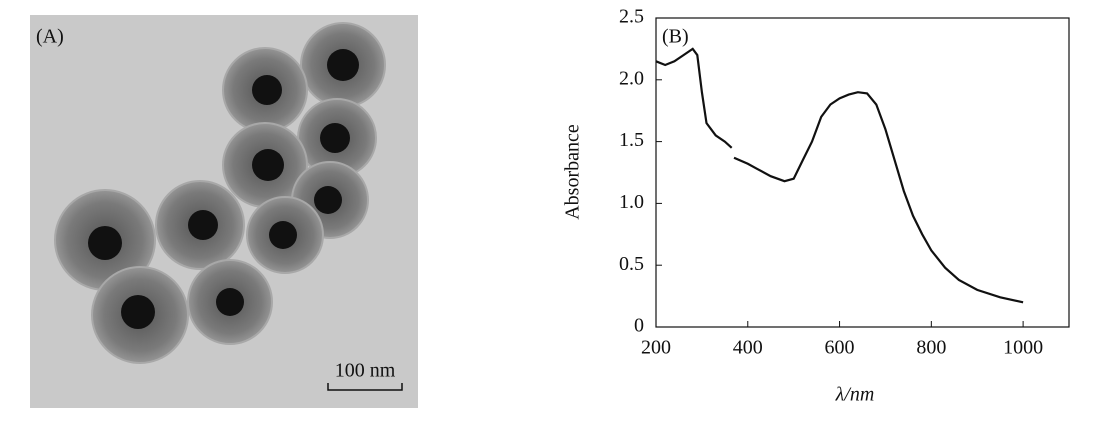 Image resolution: width=1105 pixels, height=433 pixels. What do you see at coordinates (1023, 348) in the screenshot?
I see `x-tick-label: 1000` at bounding box center [1023, 348].